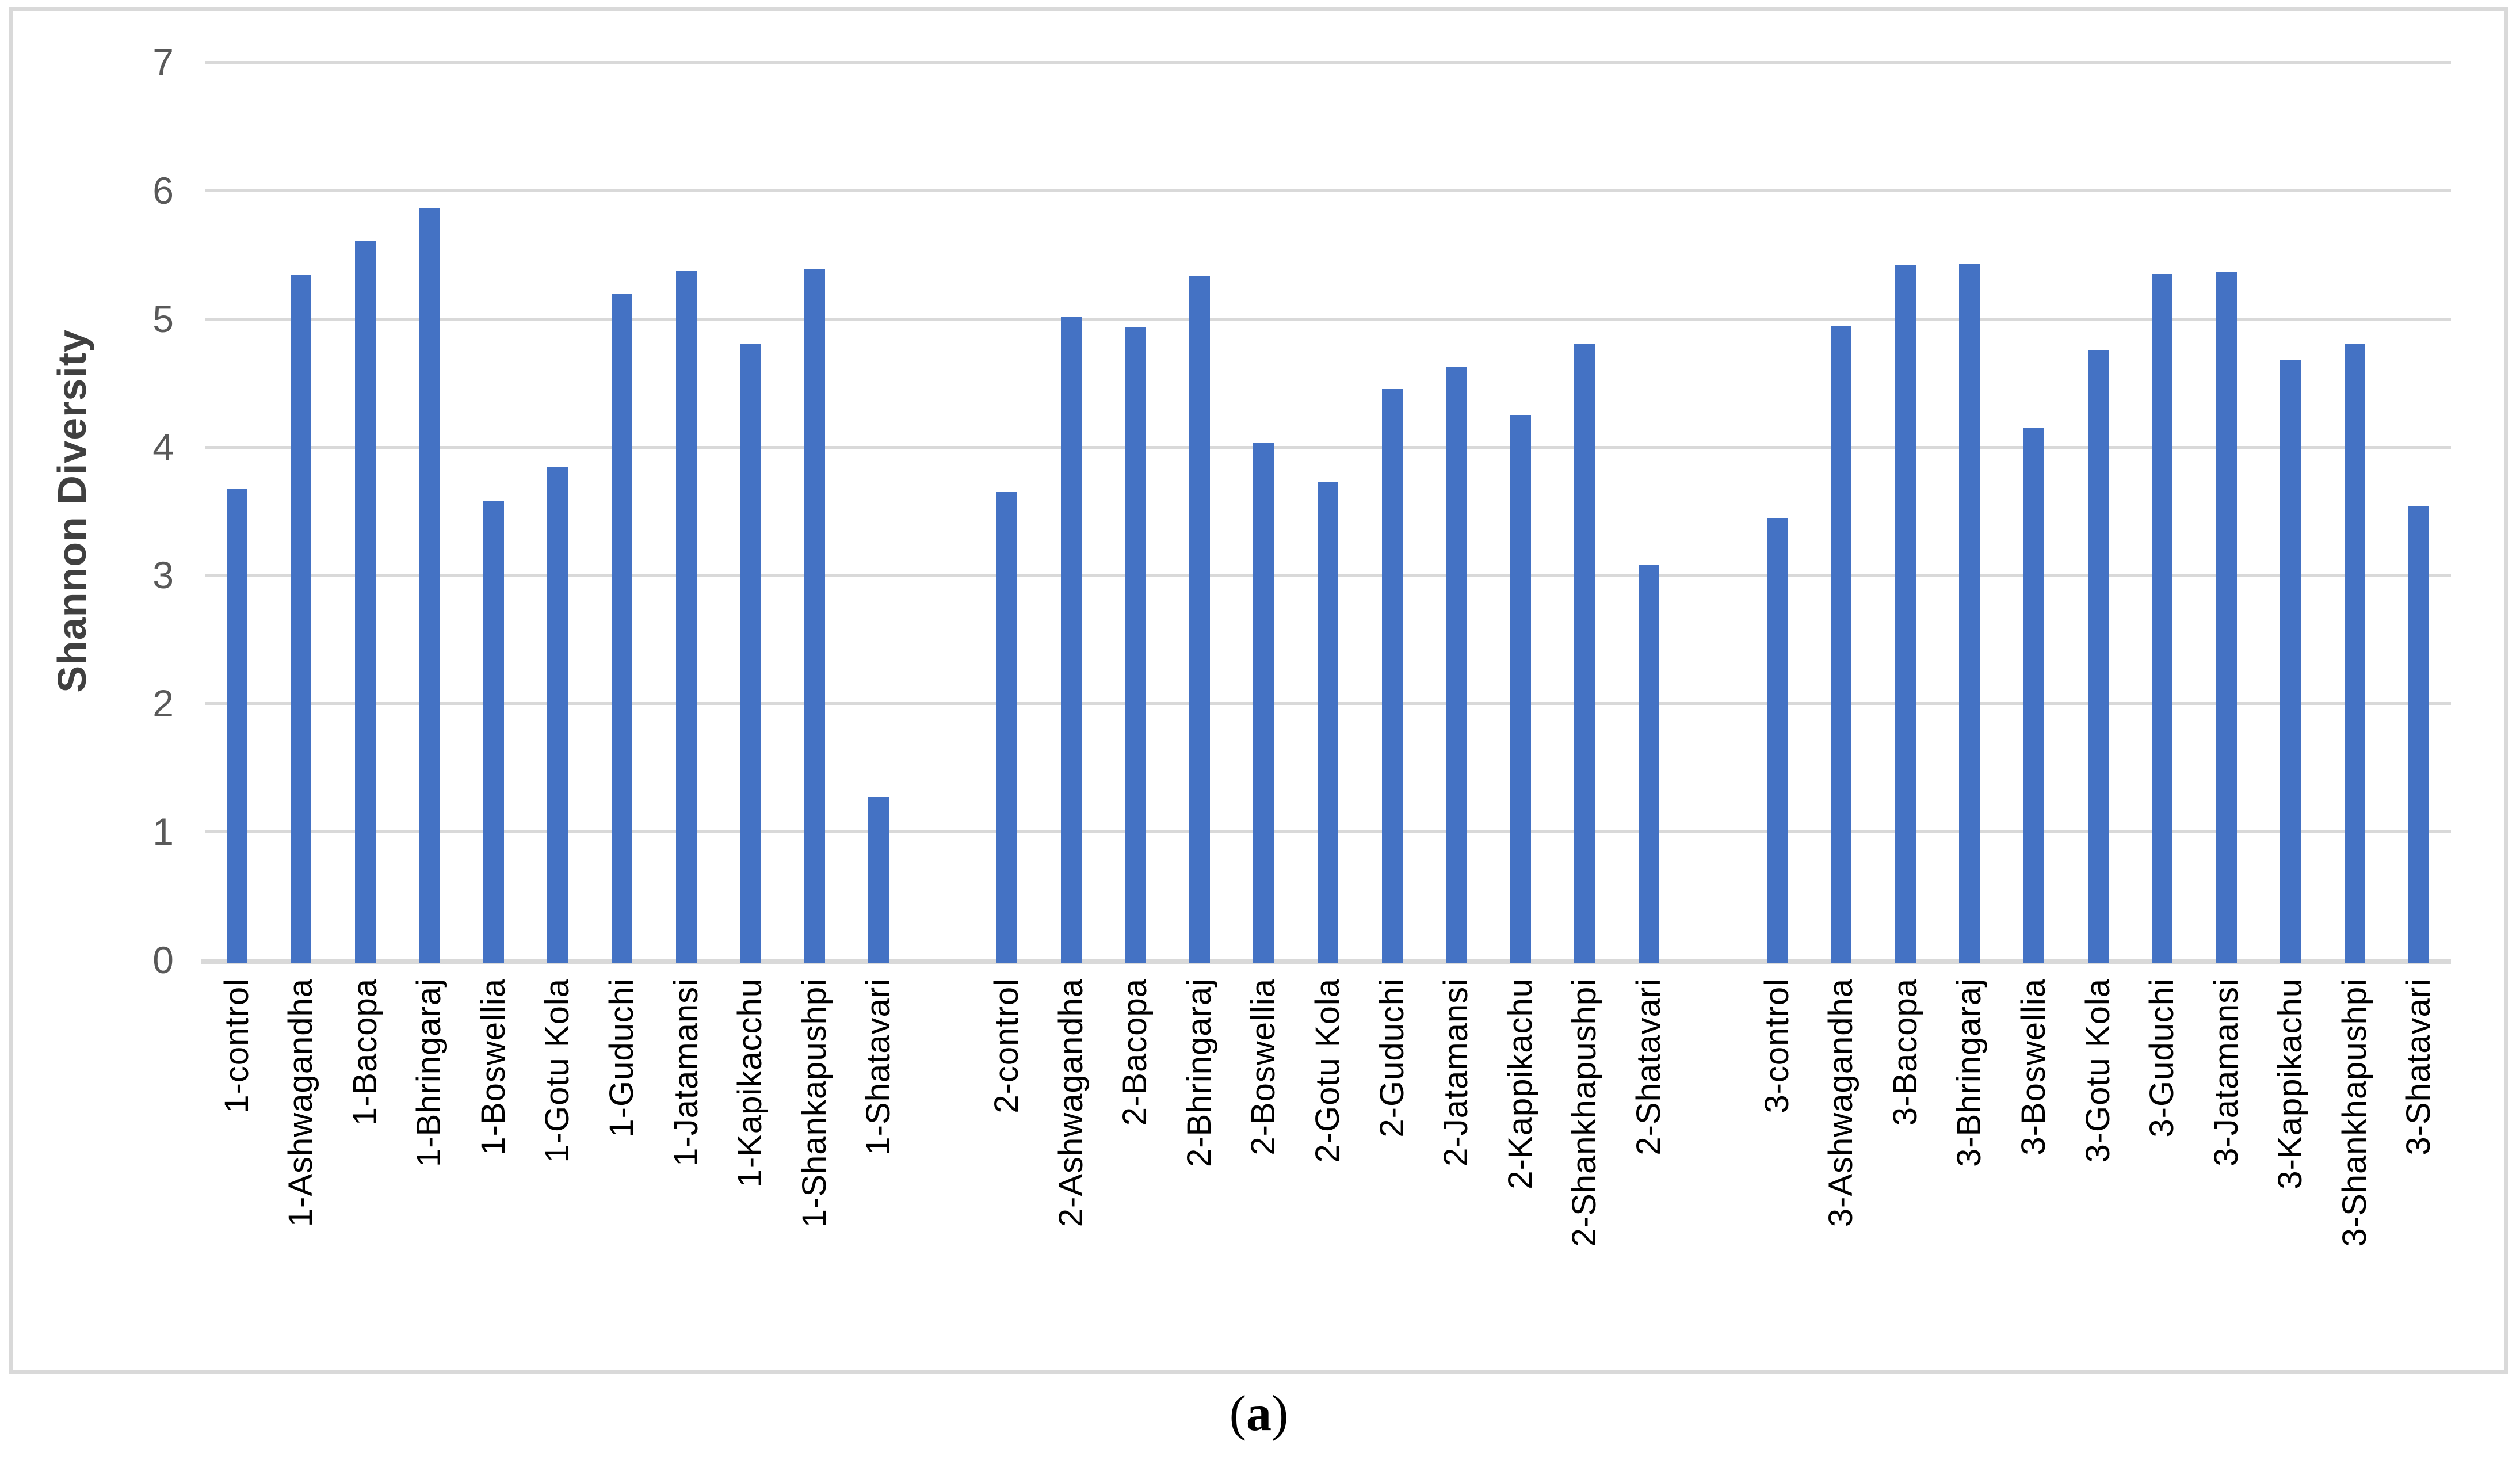  Describe the element at coordinates (163, 62) in the screenshot. I see `y-tick-label-7: 7` at that location.